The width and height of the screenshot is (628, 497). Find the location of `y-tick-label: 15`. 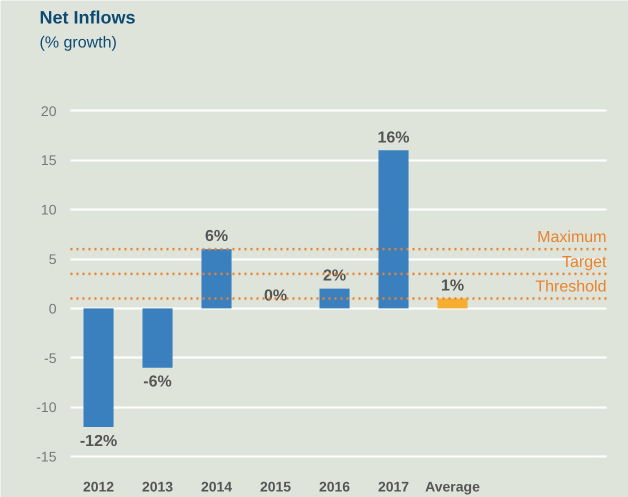

y-tick-label: 15 is located at coordinates (48, 160).